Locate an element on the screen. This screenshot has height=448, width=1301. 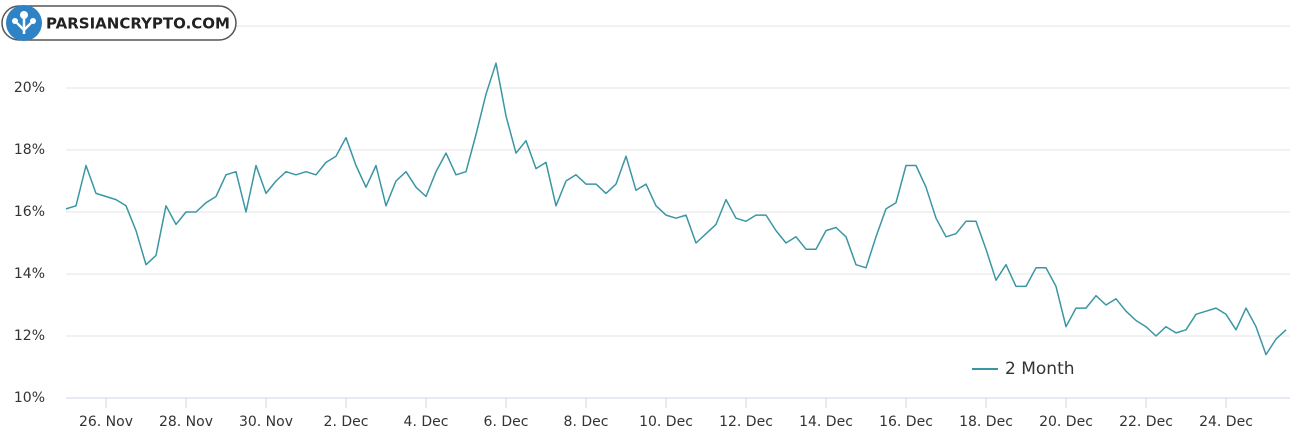
x-tick-label: 18. Dec is located at coordinates (986, 422).